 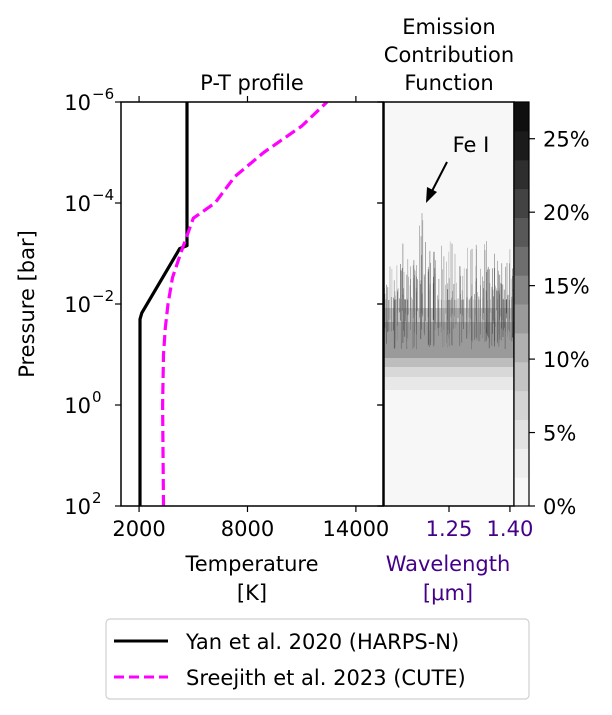 I want to click on colorbar-ticks: 0% 5% 10% 15% 20% 25%, so click(x=559, y=323).